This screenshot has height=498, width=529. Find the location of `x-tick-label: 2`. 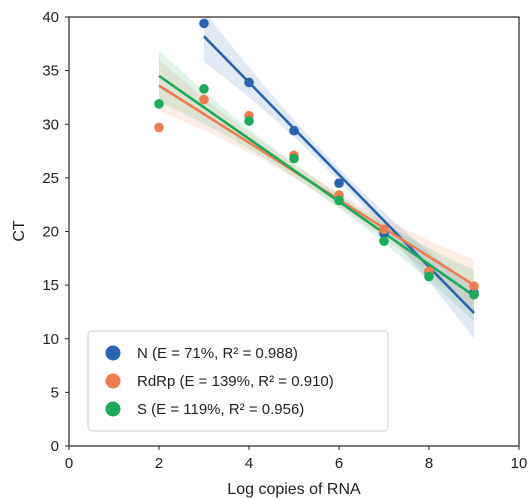

x-tick-label: 2 is located at coordinates (159, 463).